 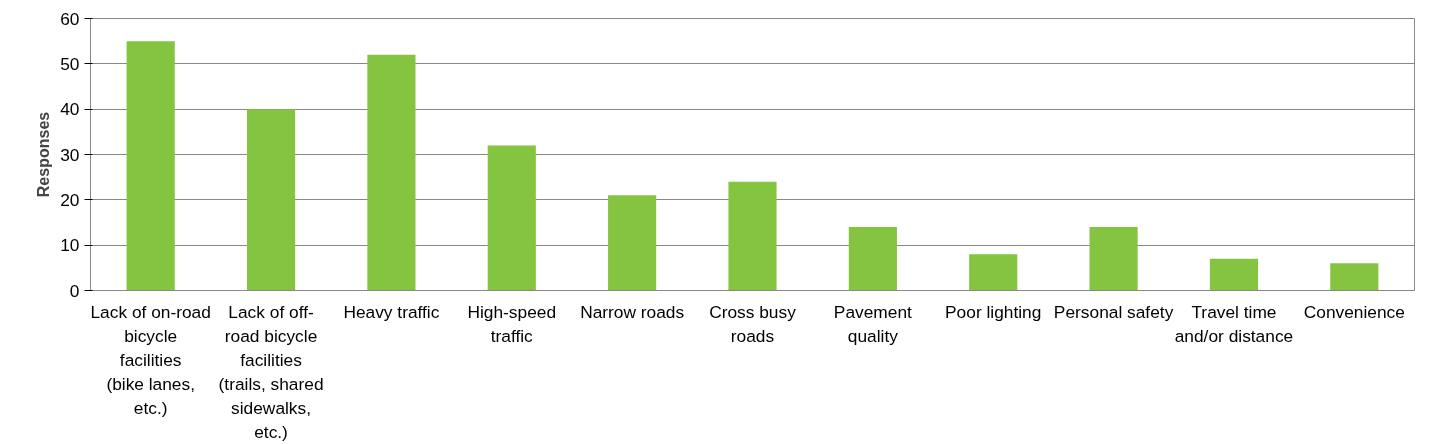 I want to click on x-tick-label: Travel time and/or distance, so click(x=1234, y=323).